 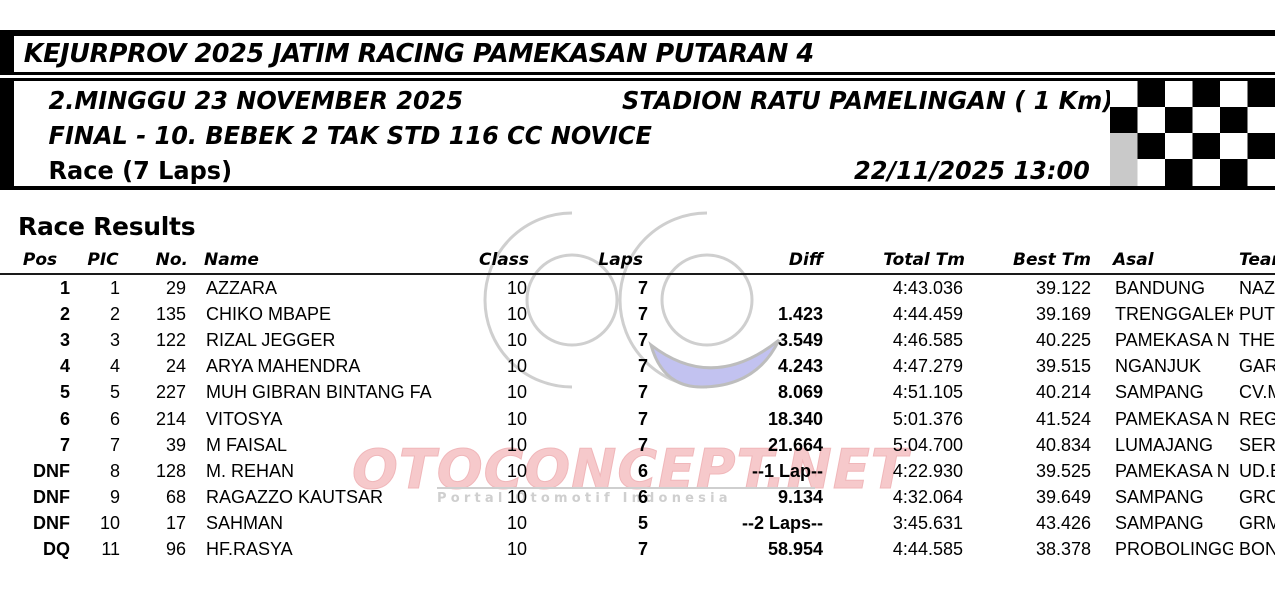 I want to click on cell-no: 24, so click(x=175, y=366).